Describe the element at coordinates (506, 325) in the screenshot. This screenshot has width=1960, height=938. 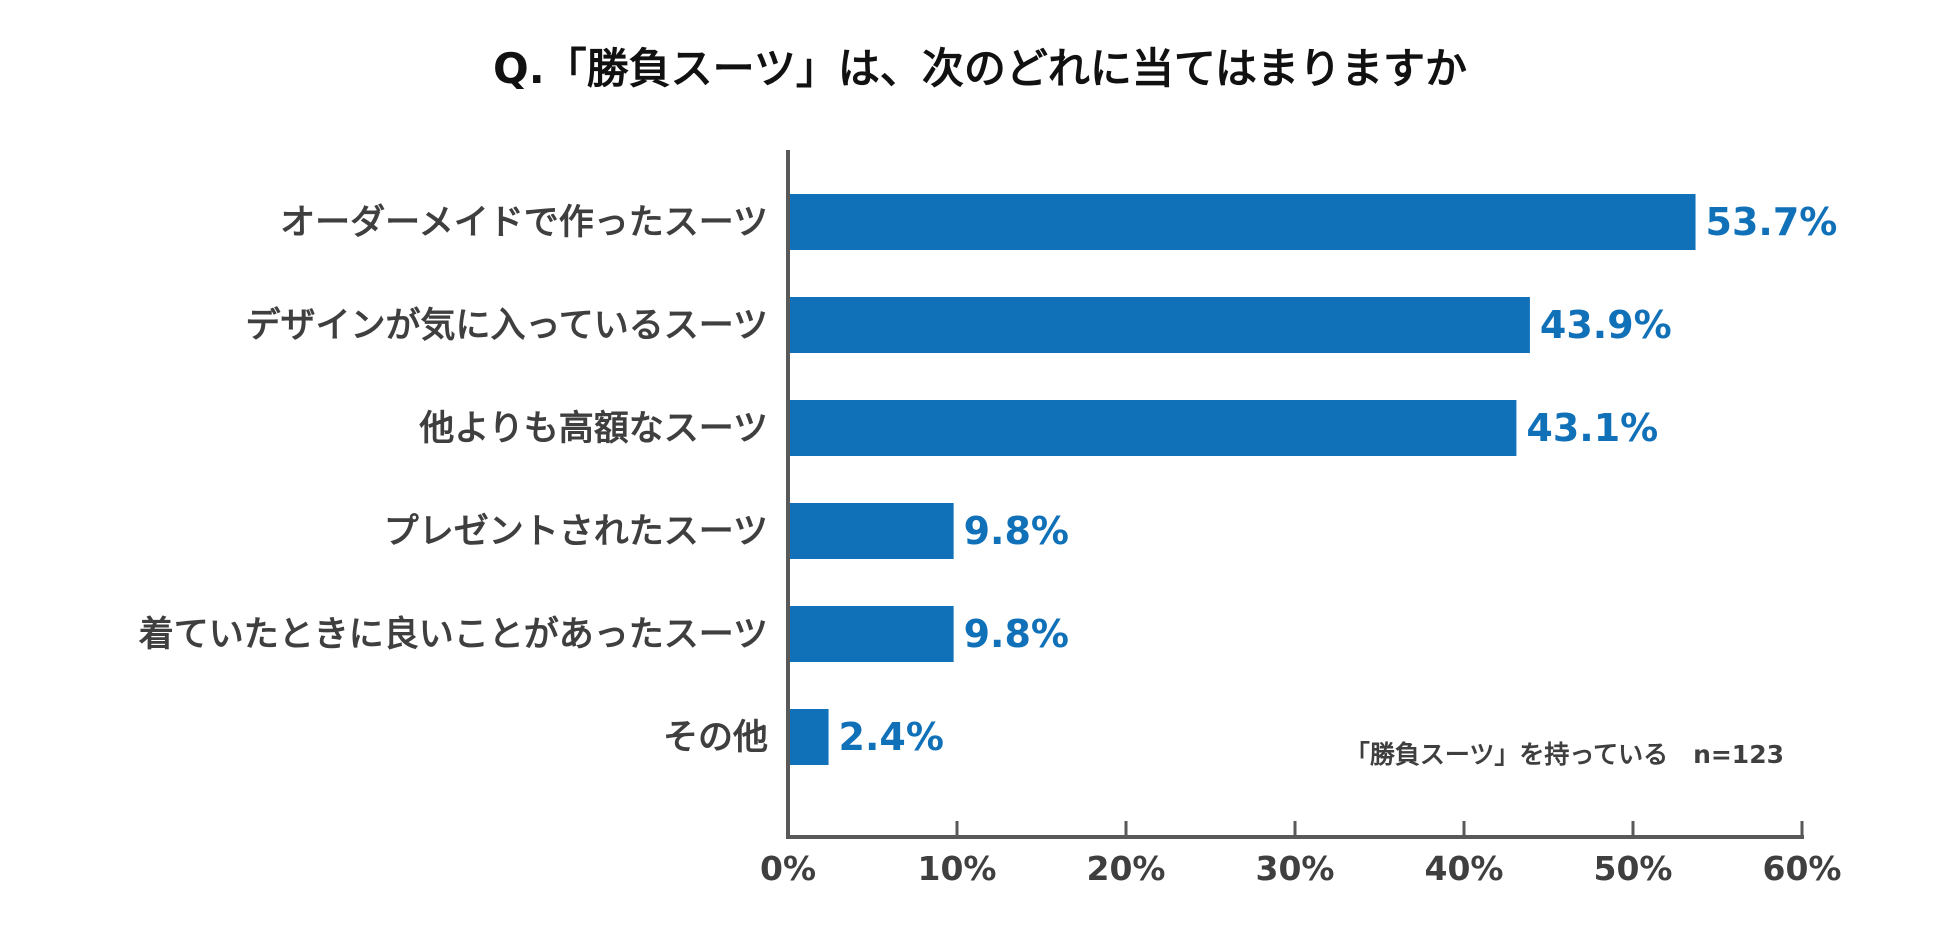
I see `category-label: デザインが気に入っているスーツ` at that location.